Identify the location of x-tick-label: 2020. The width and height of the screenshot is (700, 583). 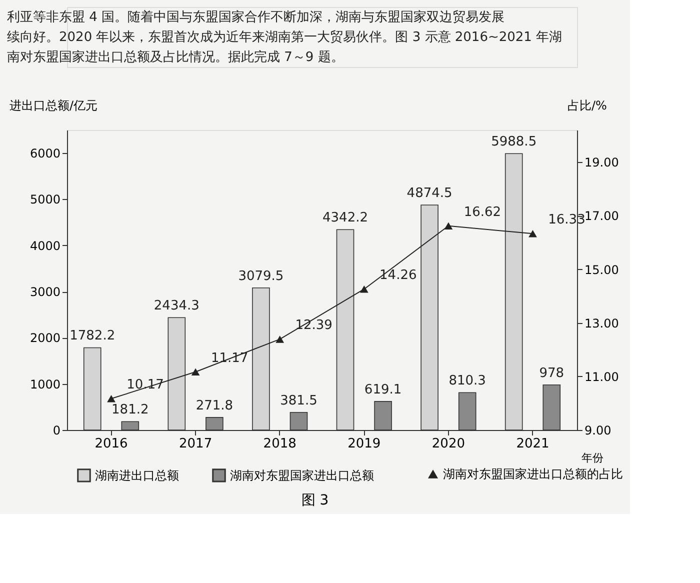
(448, 444).